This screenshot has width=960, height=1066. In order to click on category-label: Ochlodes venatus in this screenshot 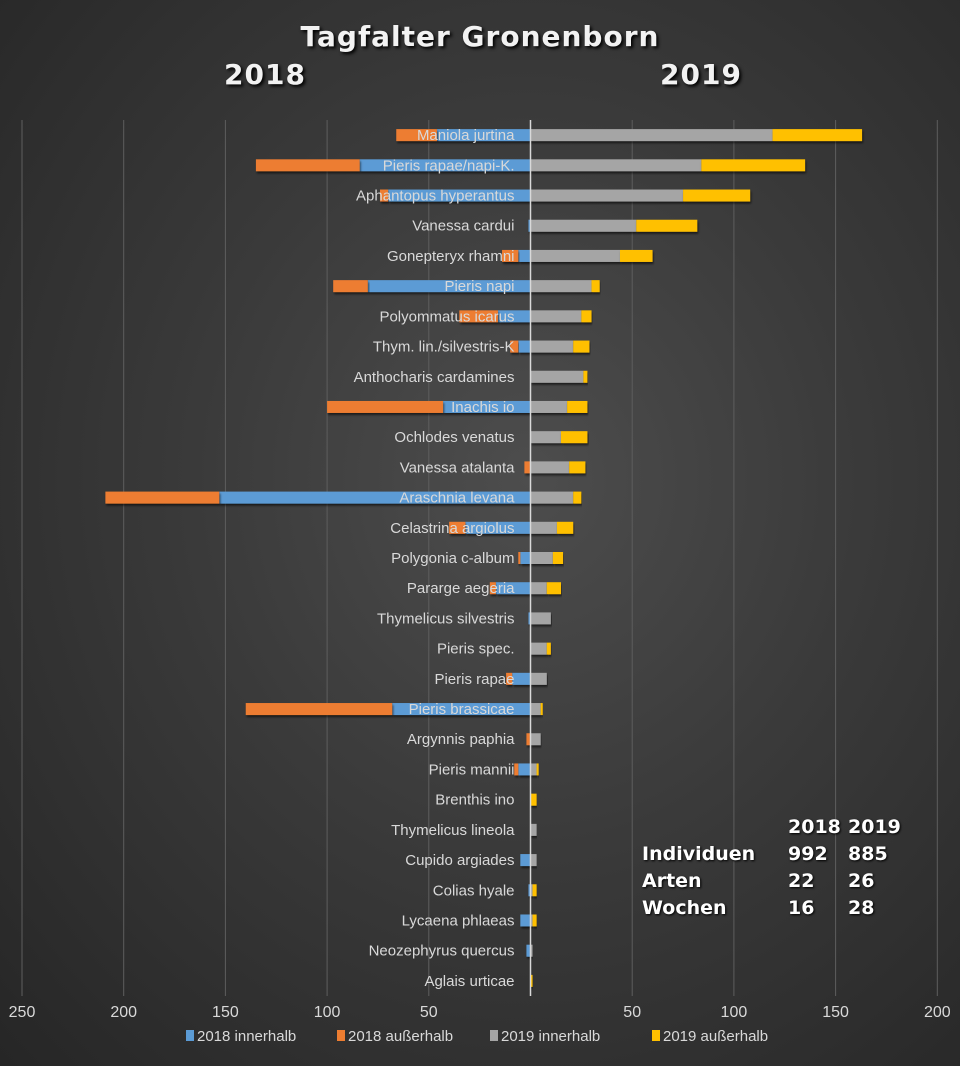, I will do `click(454, 437)`.